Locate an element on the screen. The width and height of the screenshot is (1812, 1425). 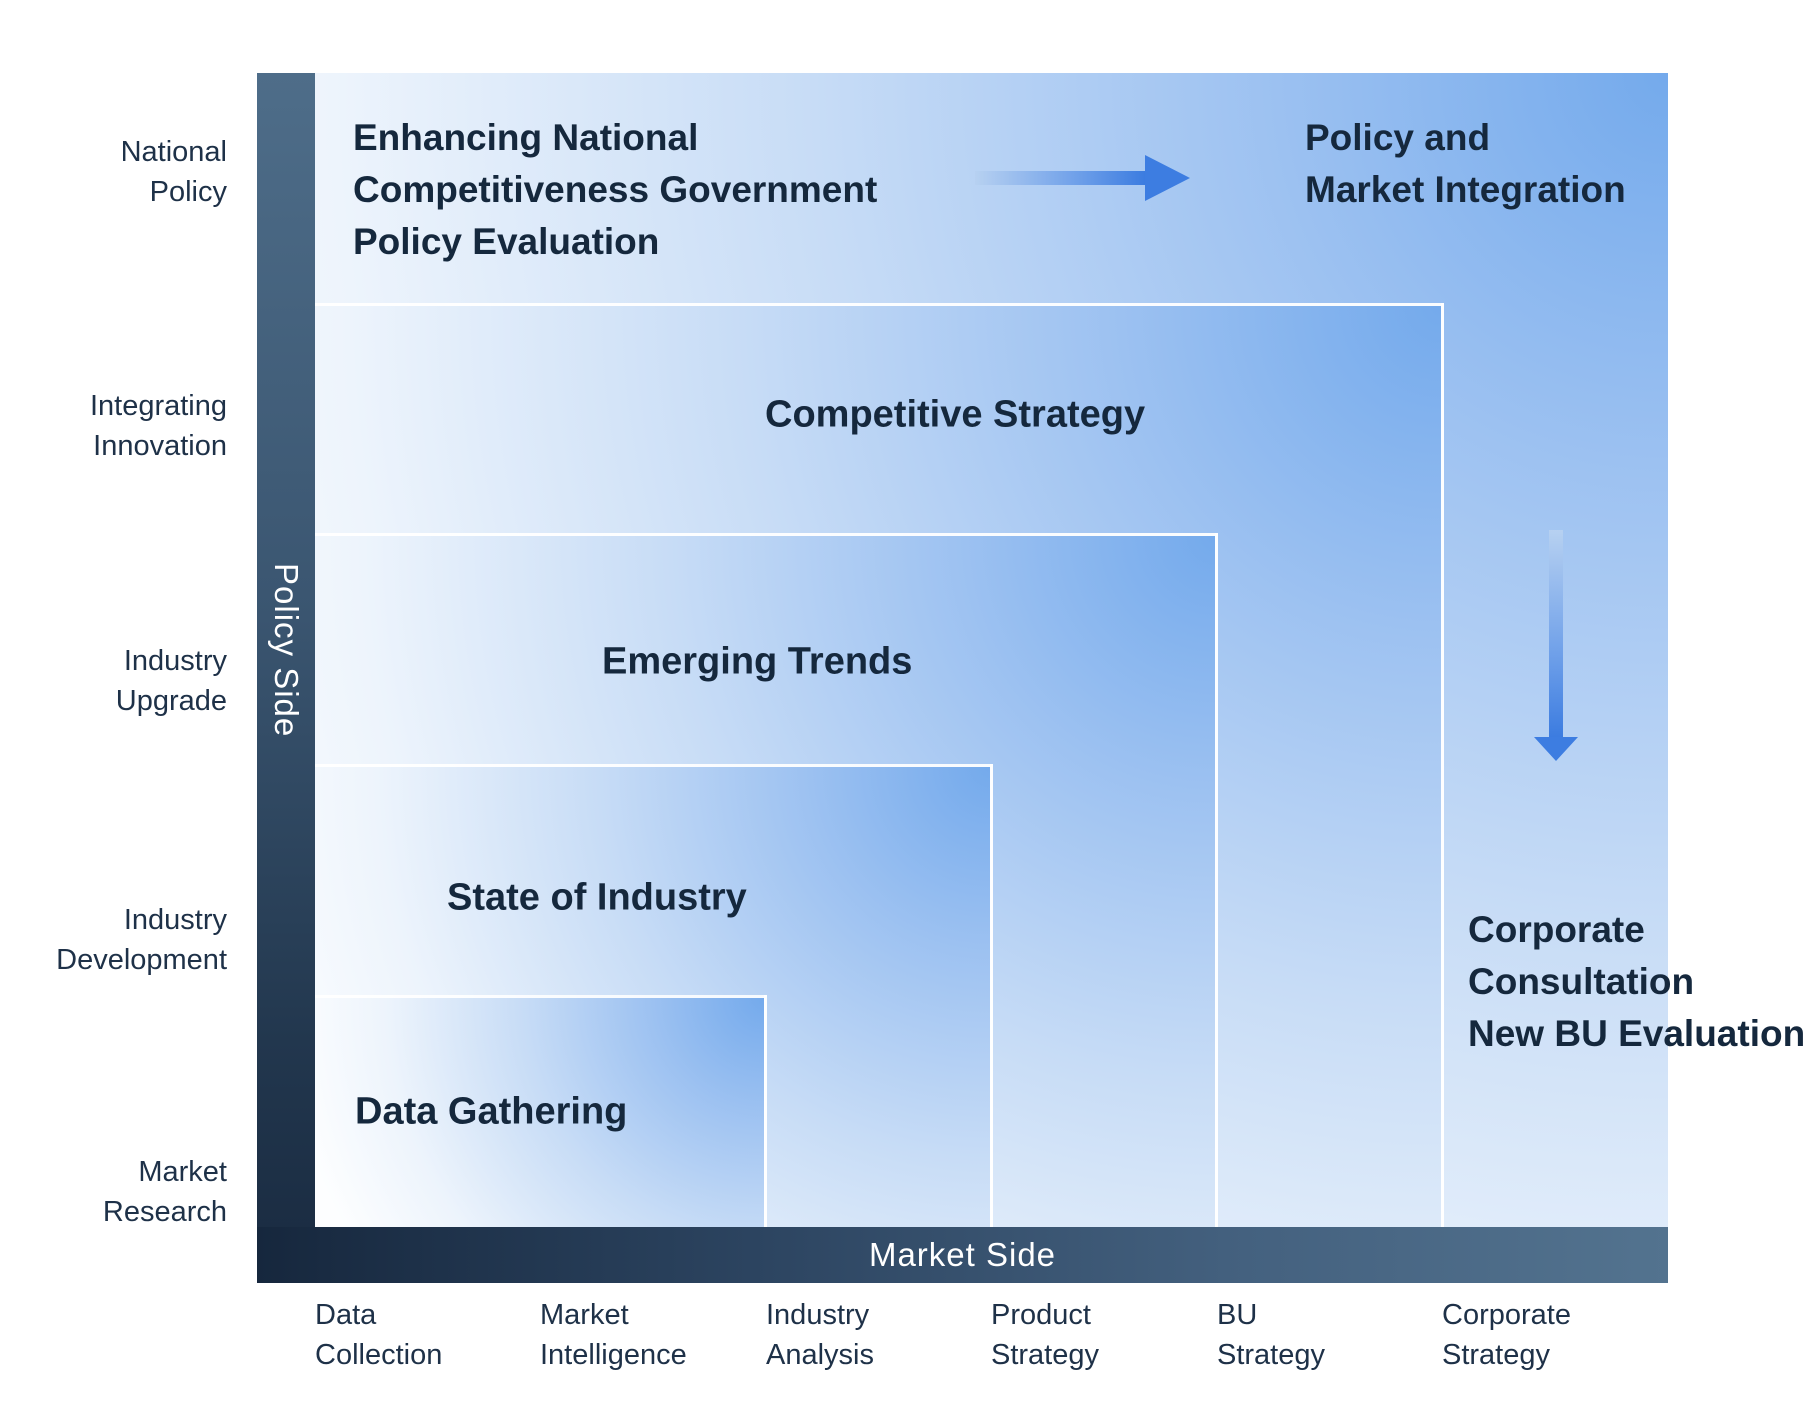
right-note-line-1: Corporate is located at coordinates (1556, 929).